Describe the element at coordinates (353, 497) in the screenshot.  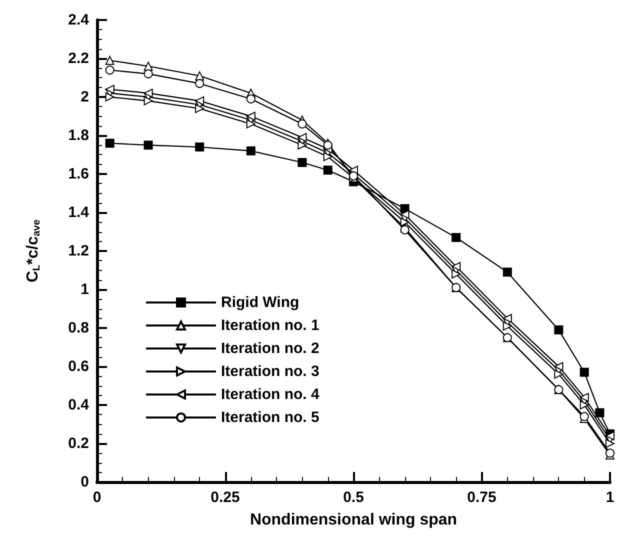
I see `x-tick-label: 0.5` at that location.